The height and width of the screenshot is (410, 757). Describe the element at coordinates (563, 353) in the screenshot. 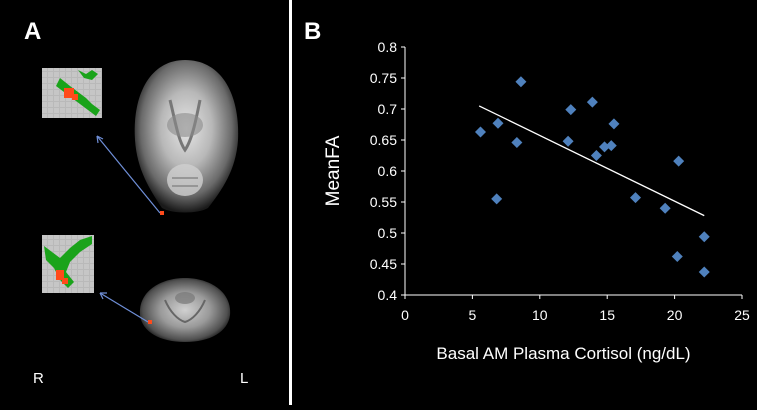

I see `x-axis-label: Basal AM Plasma Cortisol (ng/dL)` at that location.